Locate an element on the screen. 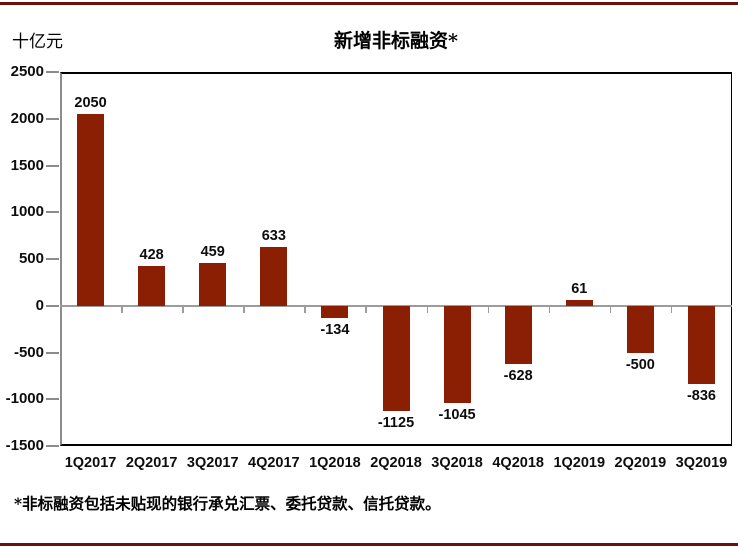  bar-3Q2019 is located at coordinates (701, 344).